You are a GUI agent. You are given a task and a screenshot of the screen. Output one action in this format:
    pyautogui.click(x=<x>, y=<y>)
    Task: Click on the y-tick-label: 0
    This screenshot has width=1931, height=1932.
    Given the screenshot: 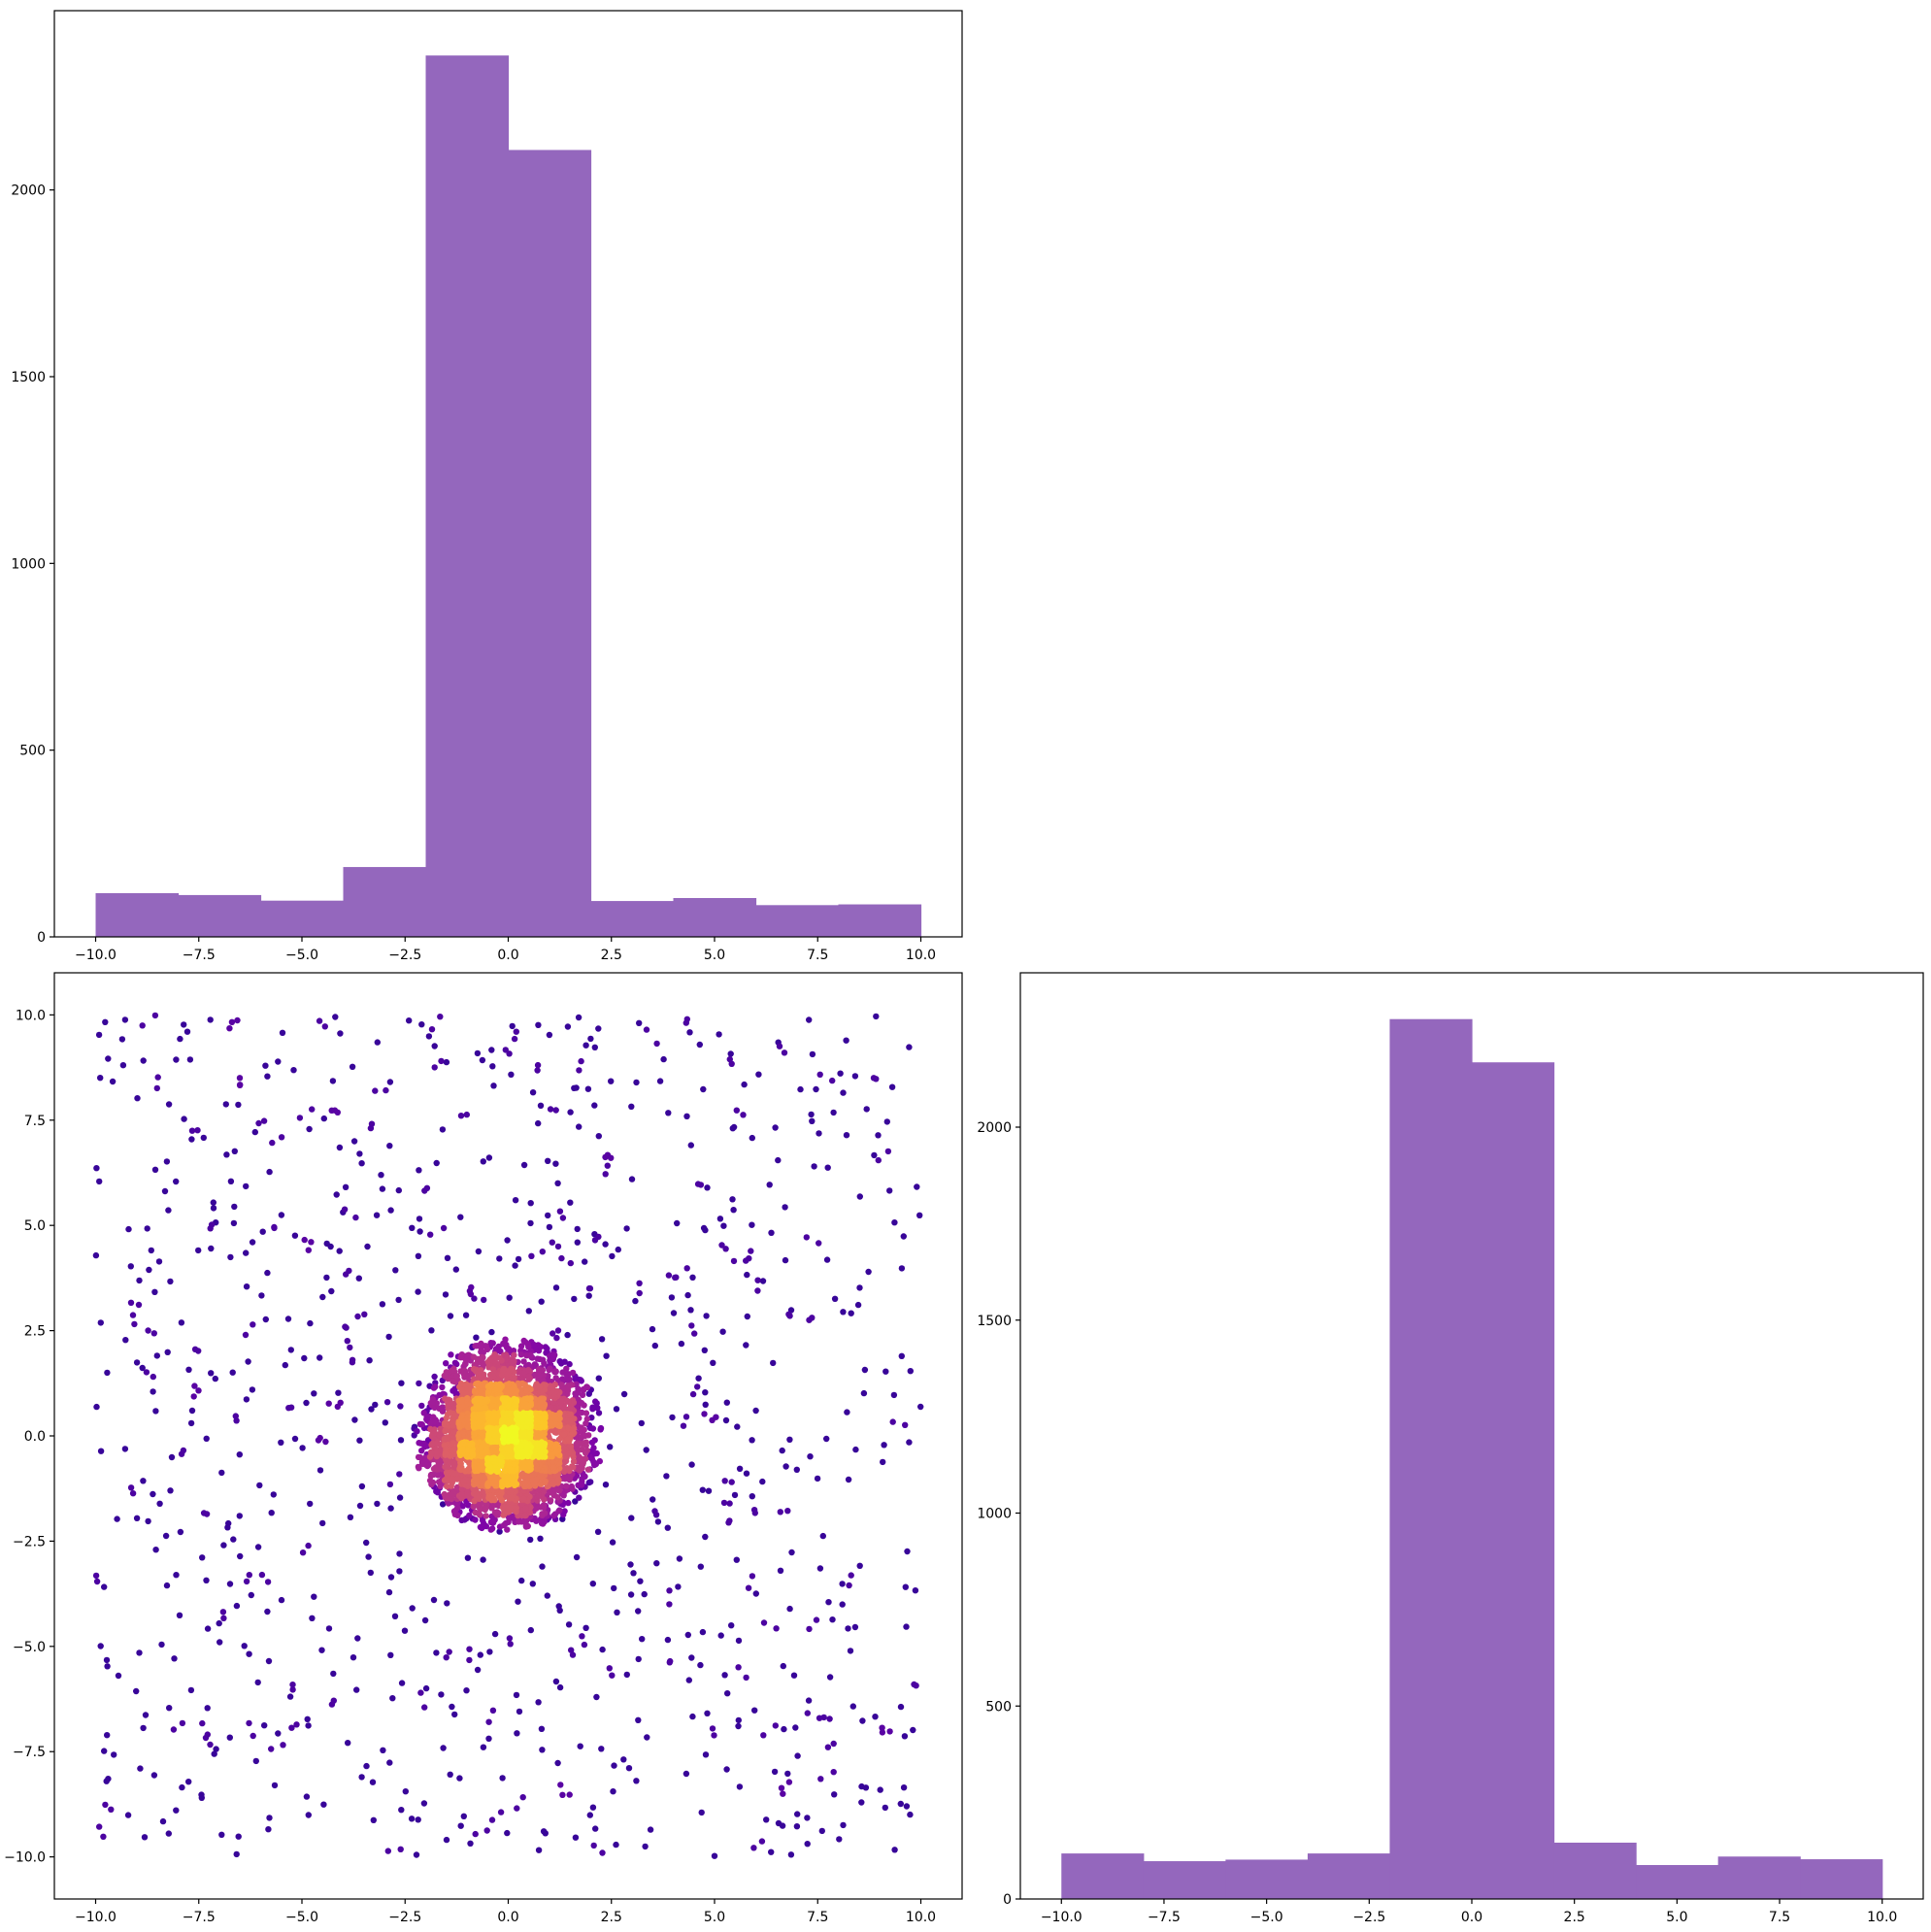 What is the action you would take?
    pyautogui.click(x=41, y=938)
    